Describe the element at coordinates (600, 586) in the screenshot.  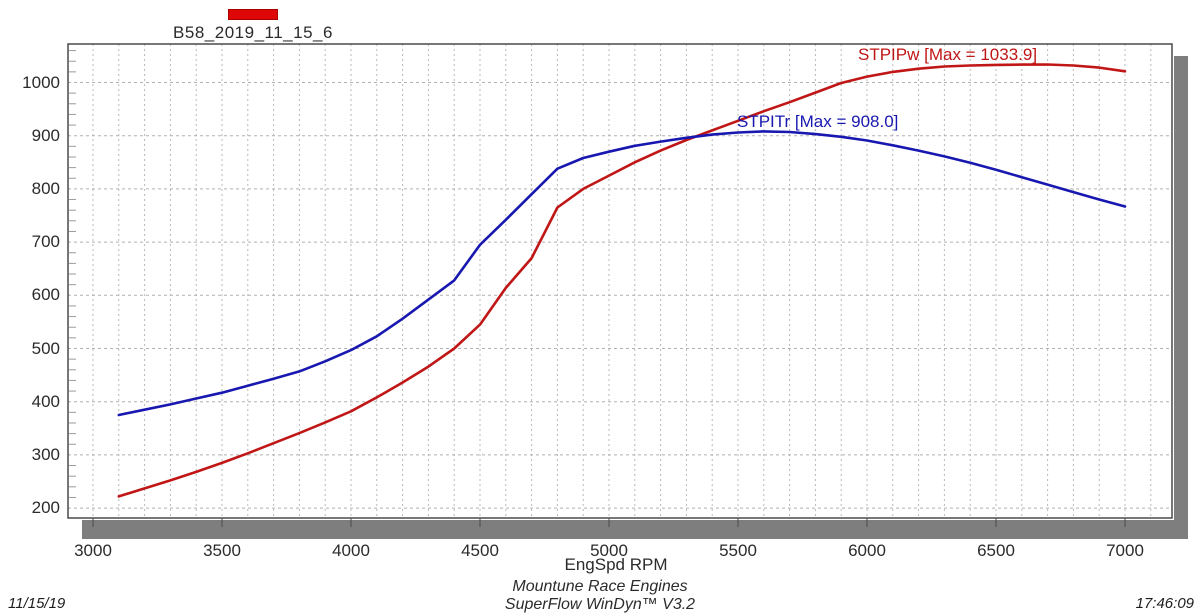
I see `footer-shop-name: Mountune Race Engines` at that location.